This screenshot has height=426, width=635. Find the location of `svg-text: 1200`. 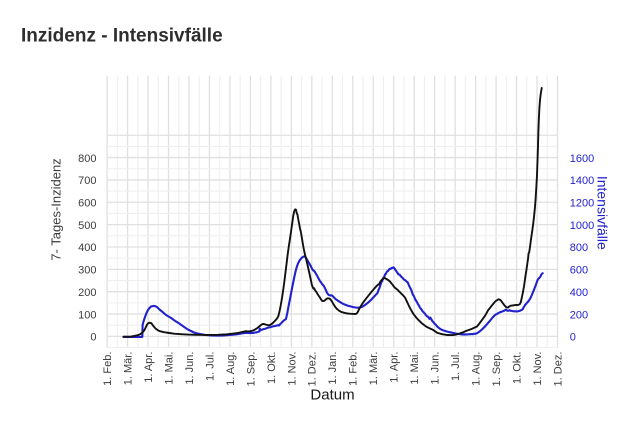

svg-text: 1200 is located at coordinates (582, 203).